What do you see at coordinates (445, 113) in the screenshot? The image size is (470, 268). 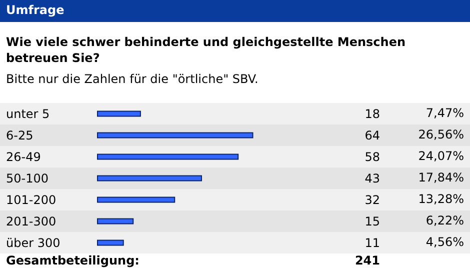 I see `text: 7,47%` at bounding box center [445, 113].